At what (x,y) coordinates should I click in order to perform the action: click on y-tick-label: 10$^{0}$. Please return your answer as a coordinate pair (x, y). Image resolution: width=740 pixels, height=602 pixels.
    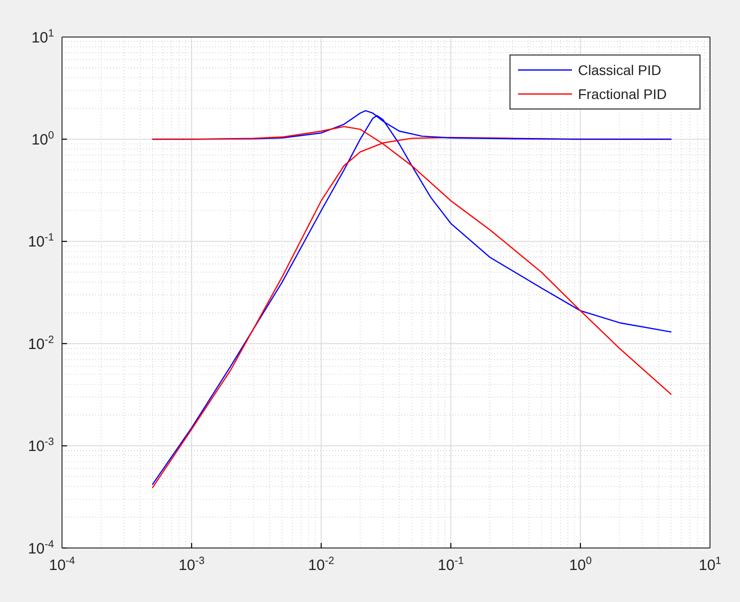
    Looking at the image, I should click on (42, 138).